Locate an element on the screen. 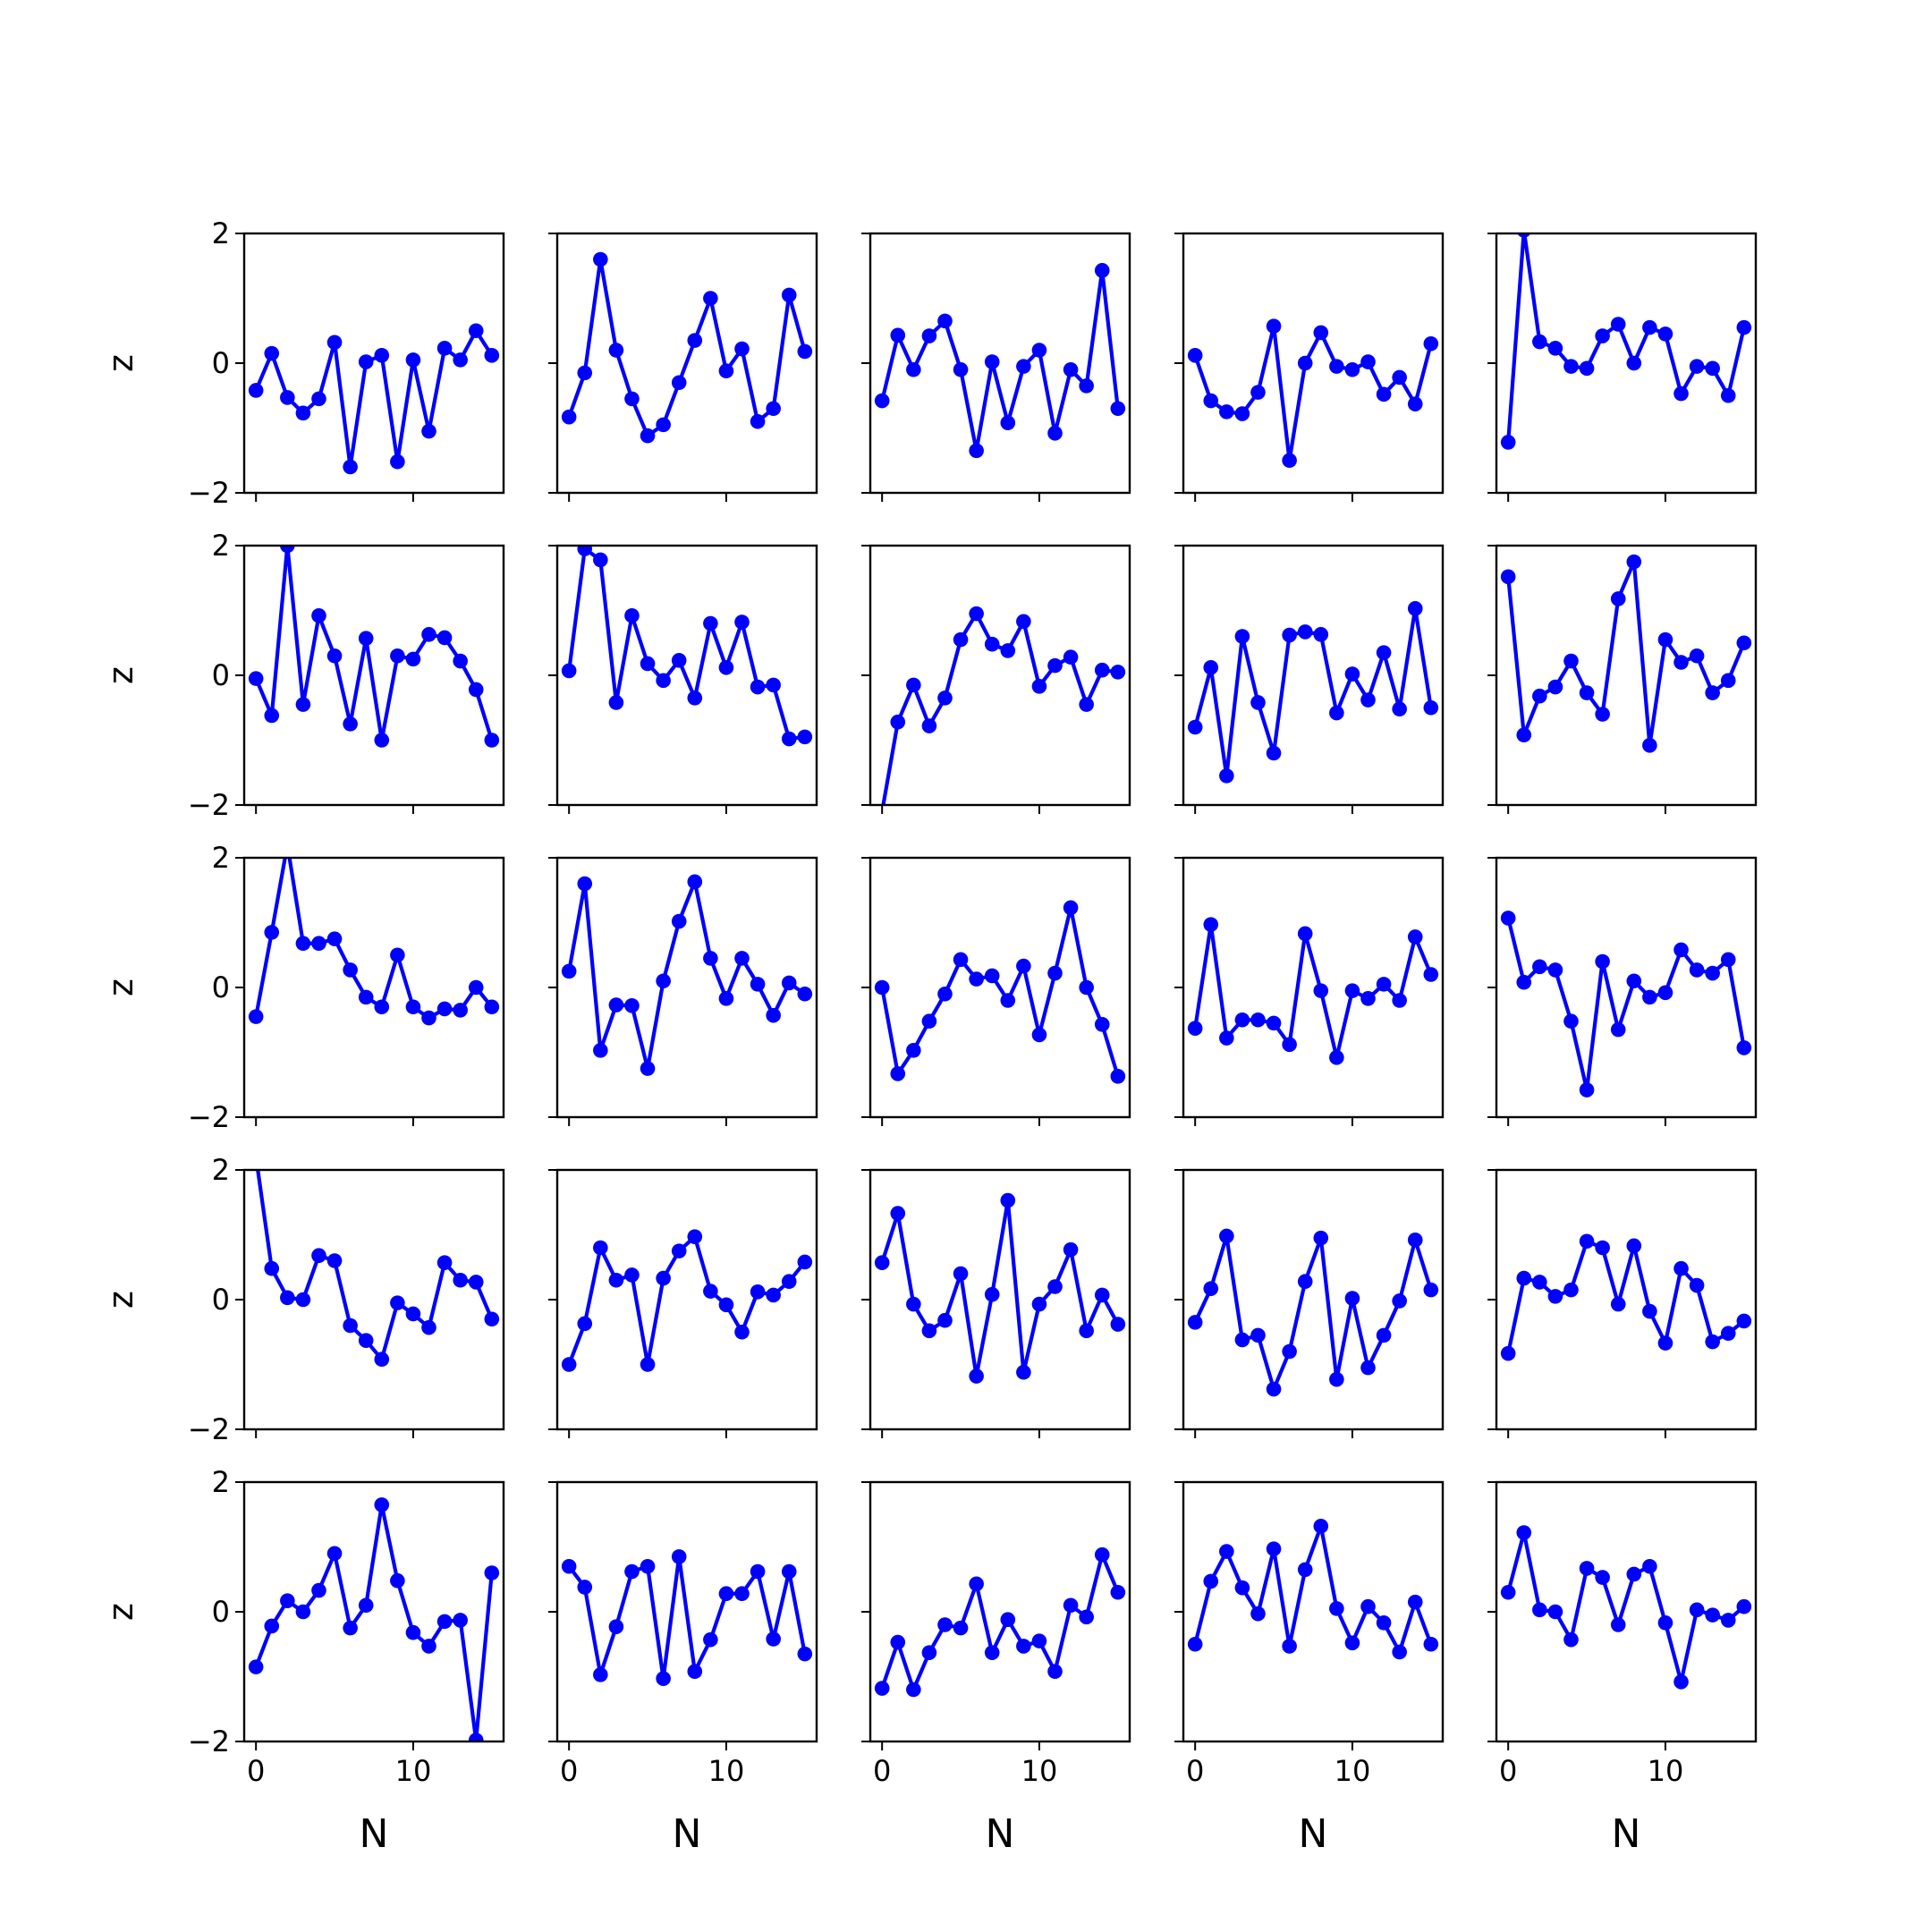 The width and height of the screenshot is (1932, 1932). subplot-r4-c1: −2 0 2 z is located at coordinates (303, 1299).